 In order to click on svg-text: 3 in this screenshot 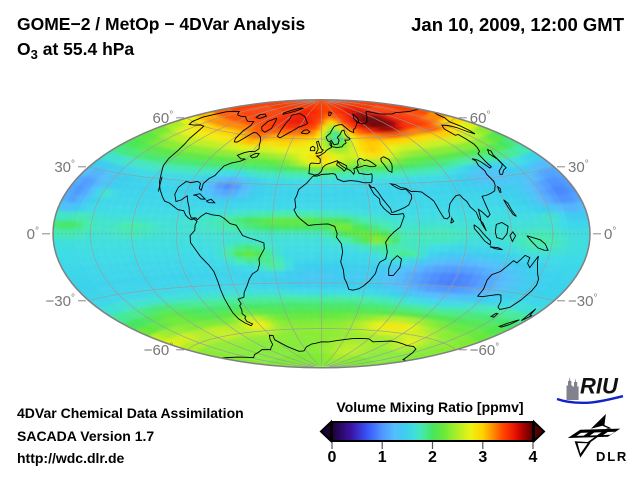, I will do `click(482, 457)`.